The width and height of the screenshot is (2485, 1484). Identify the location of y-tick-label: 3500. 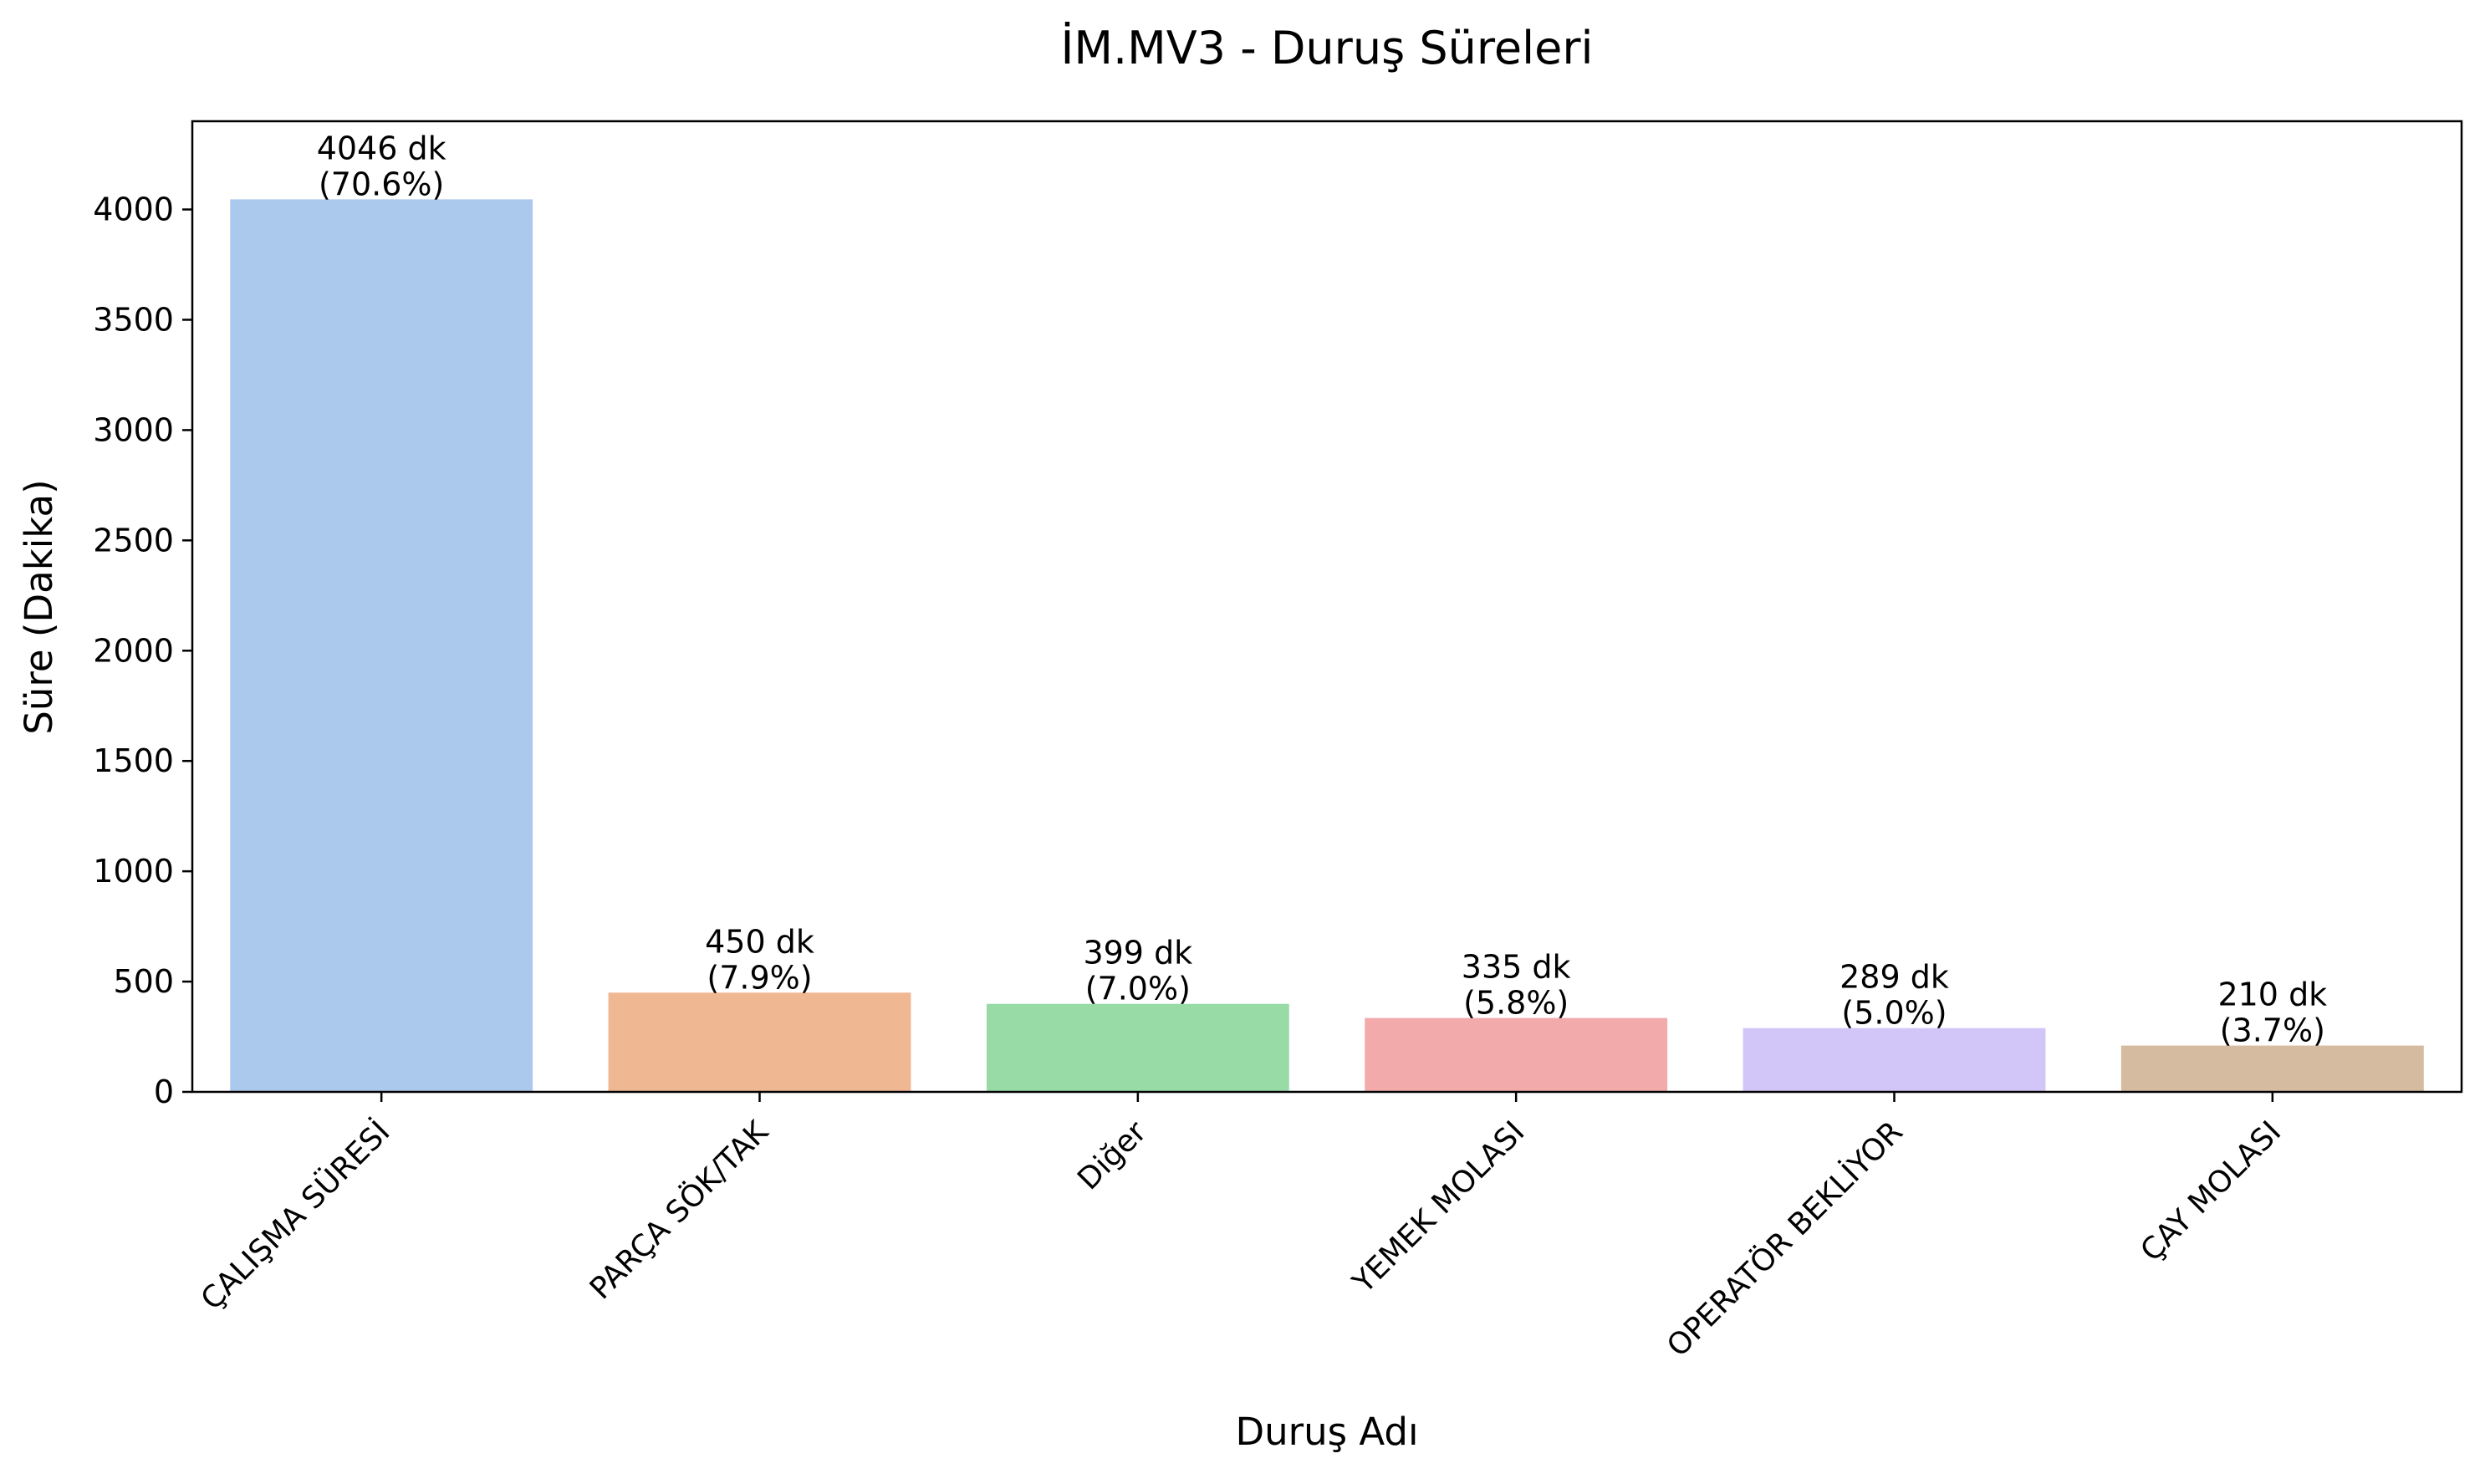
(133, 319).